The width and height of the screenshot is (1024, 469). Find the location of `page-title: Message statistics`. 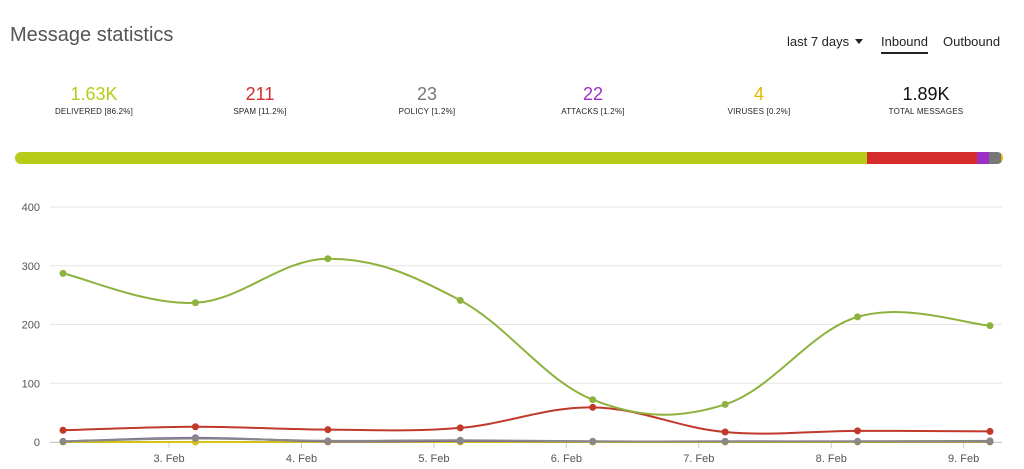

page-title: Message statistics is located at coordinates (92, 35).